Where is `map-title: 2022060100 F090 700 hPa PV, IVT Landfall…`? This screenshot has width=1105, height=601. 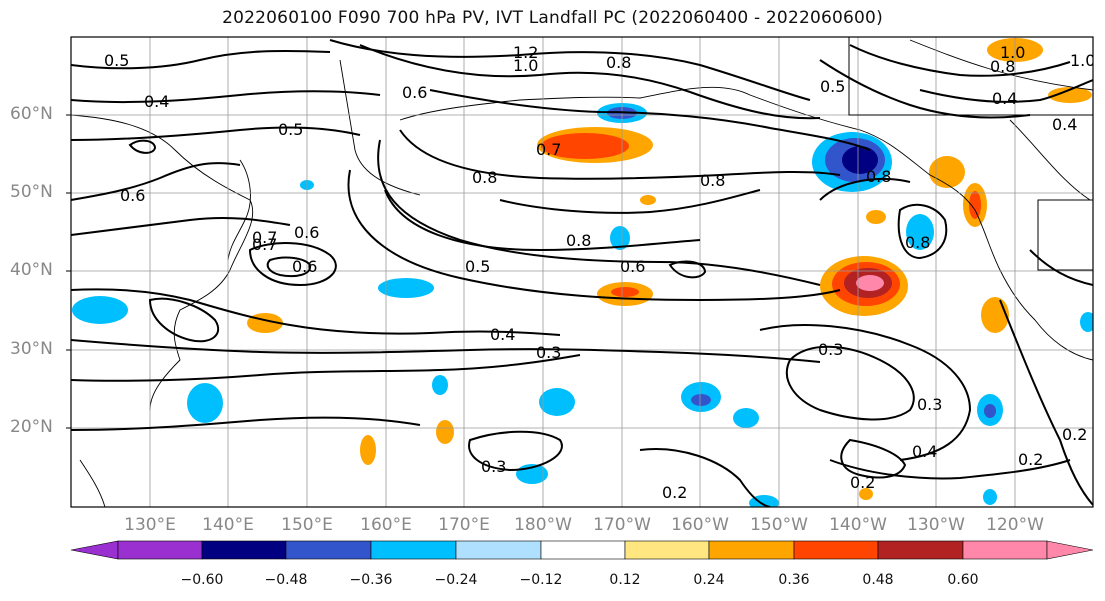 map-title: 2022060100 F090 700 hPa PV, IVT Landfall… is located at coordinates (552, 18).